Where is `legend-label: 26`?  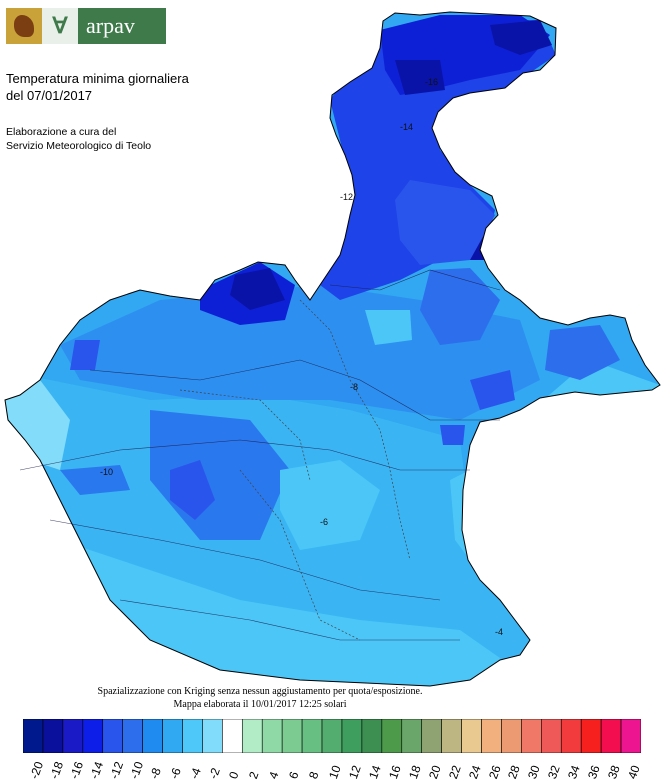
legend-label: 26 is located at coordinates (494, 772).